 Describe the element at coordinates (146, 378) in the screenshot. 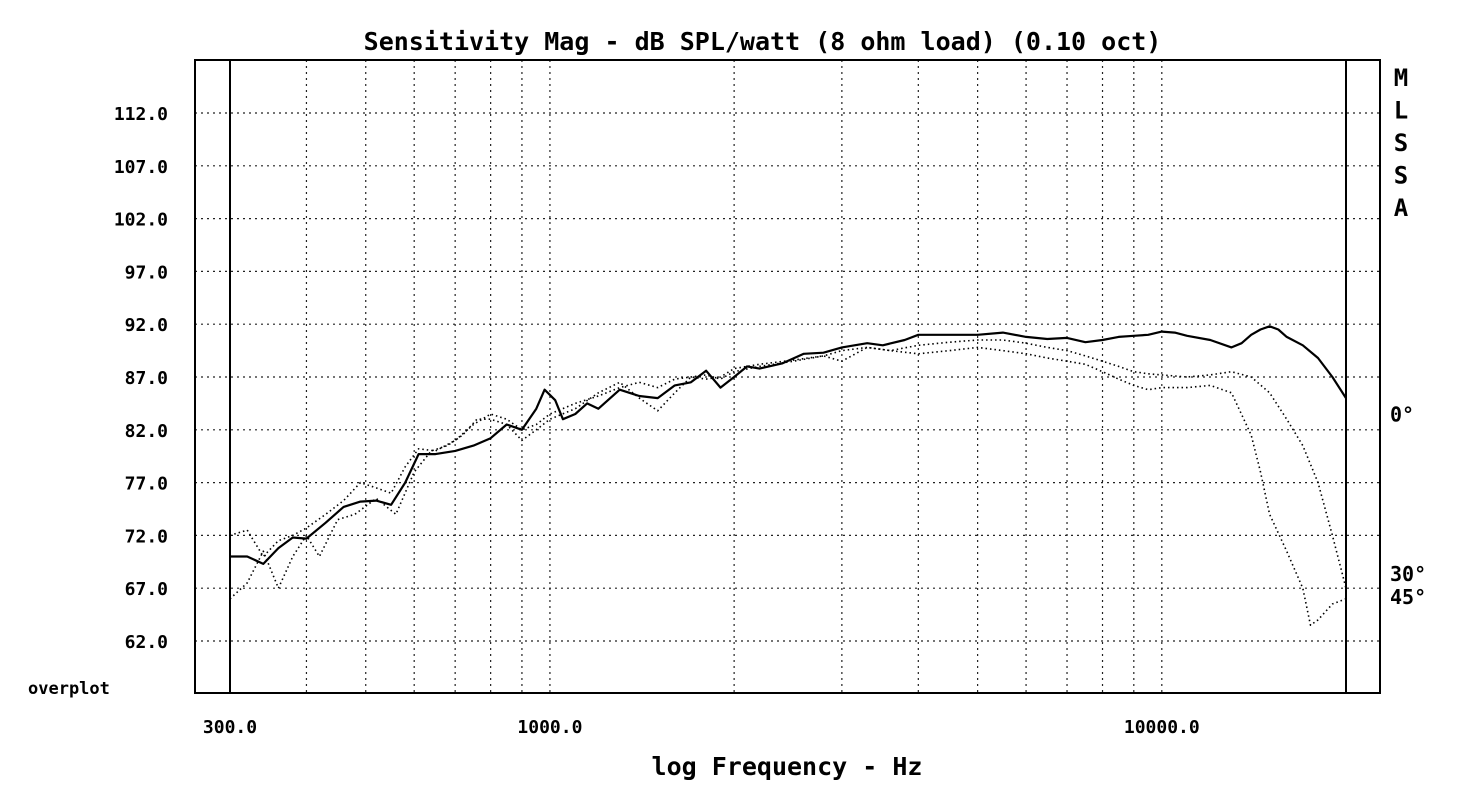

I see `y-tick-label: 87.0` at that location.